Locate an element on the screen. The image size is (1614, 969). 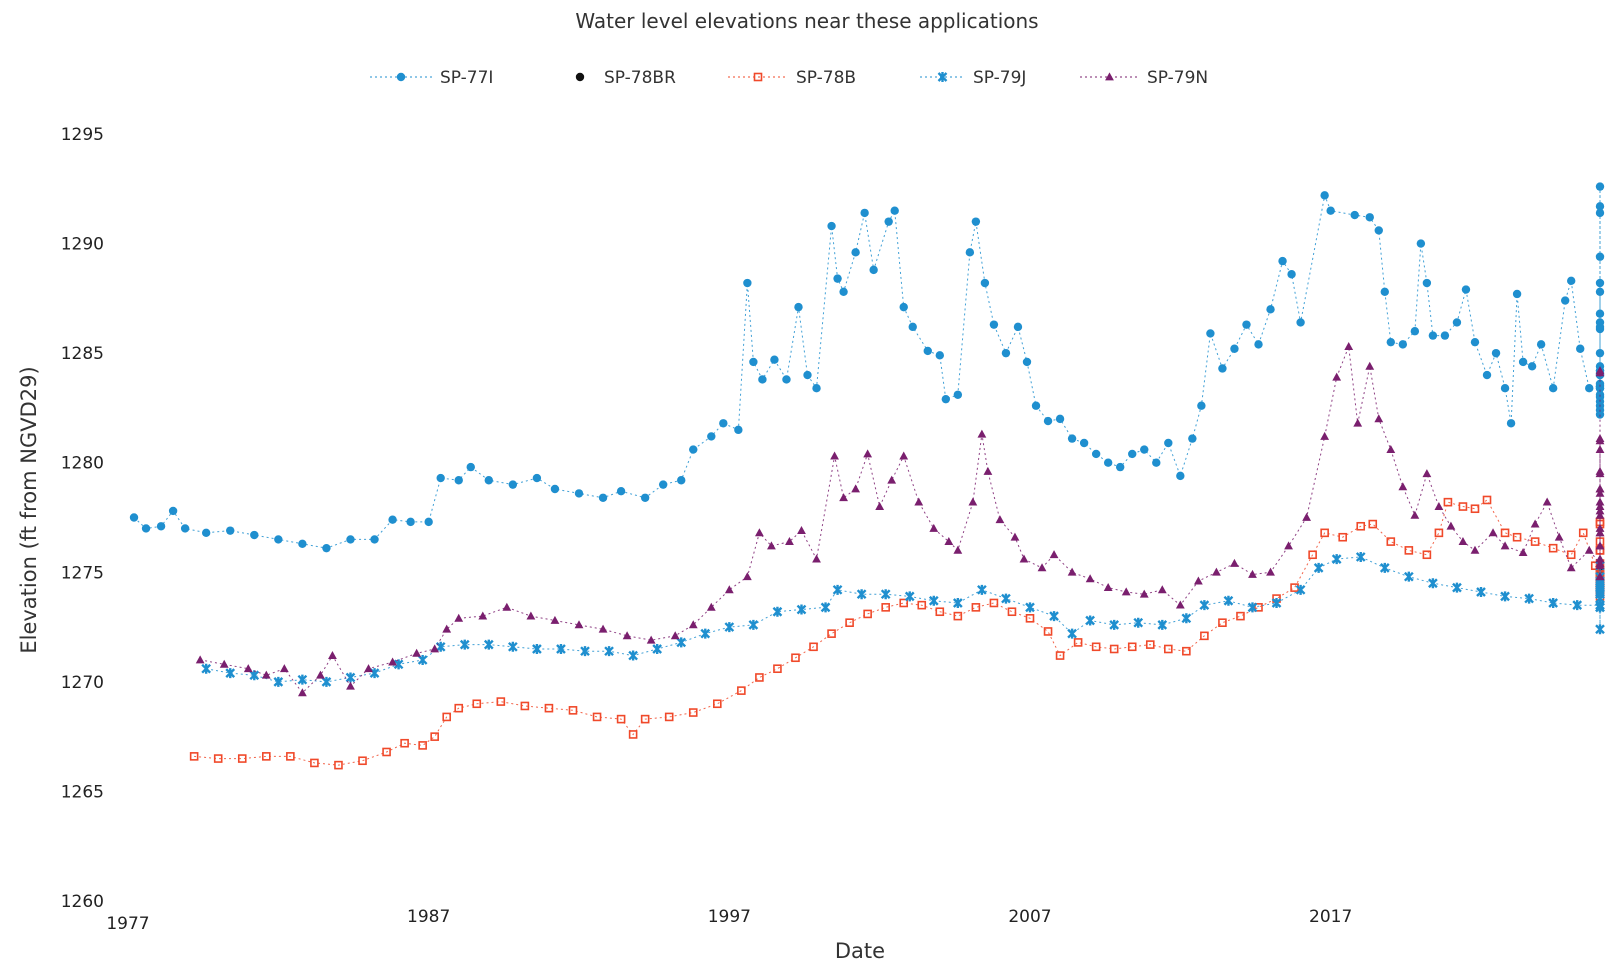
x-tick-label: 1987 is located at coordinates (428, 917).